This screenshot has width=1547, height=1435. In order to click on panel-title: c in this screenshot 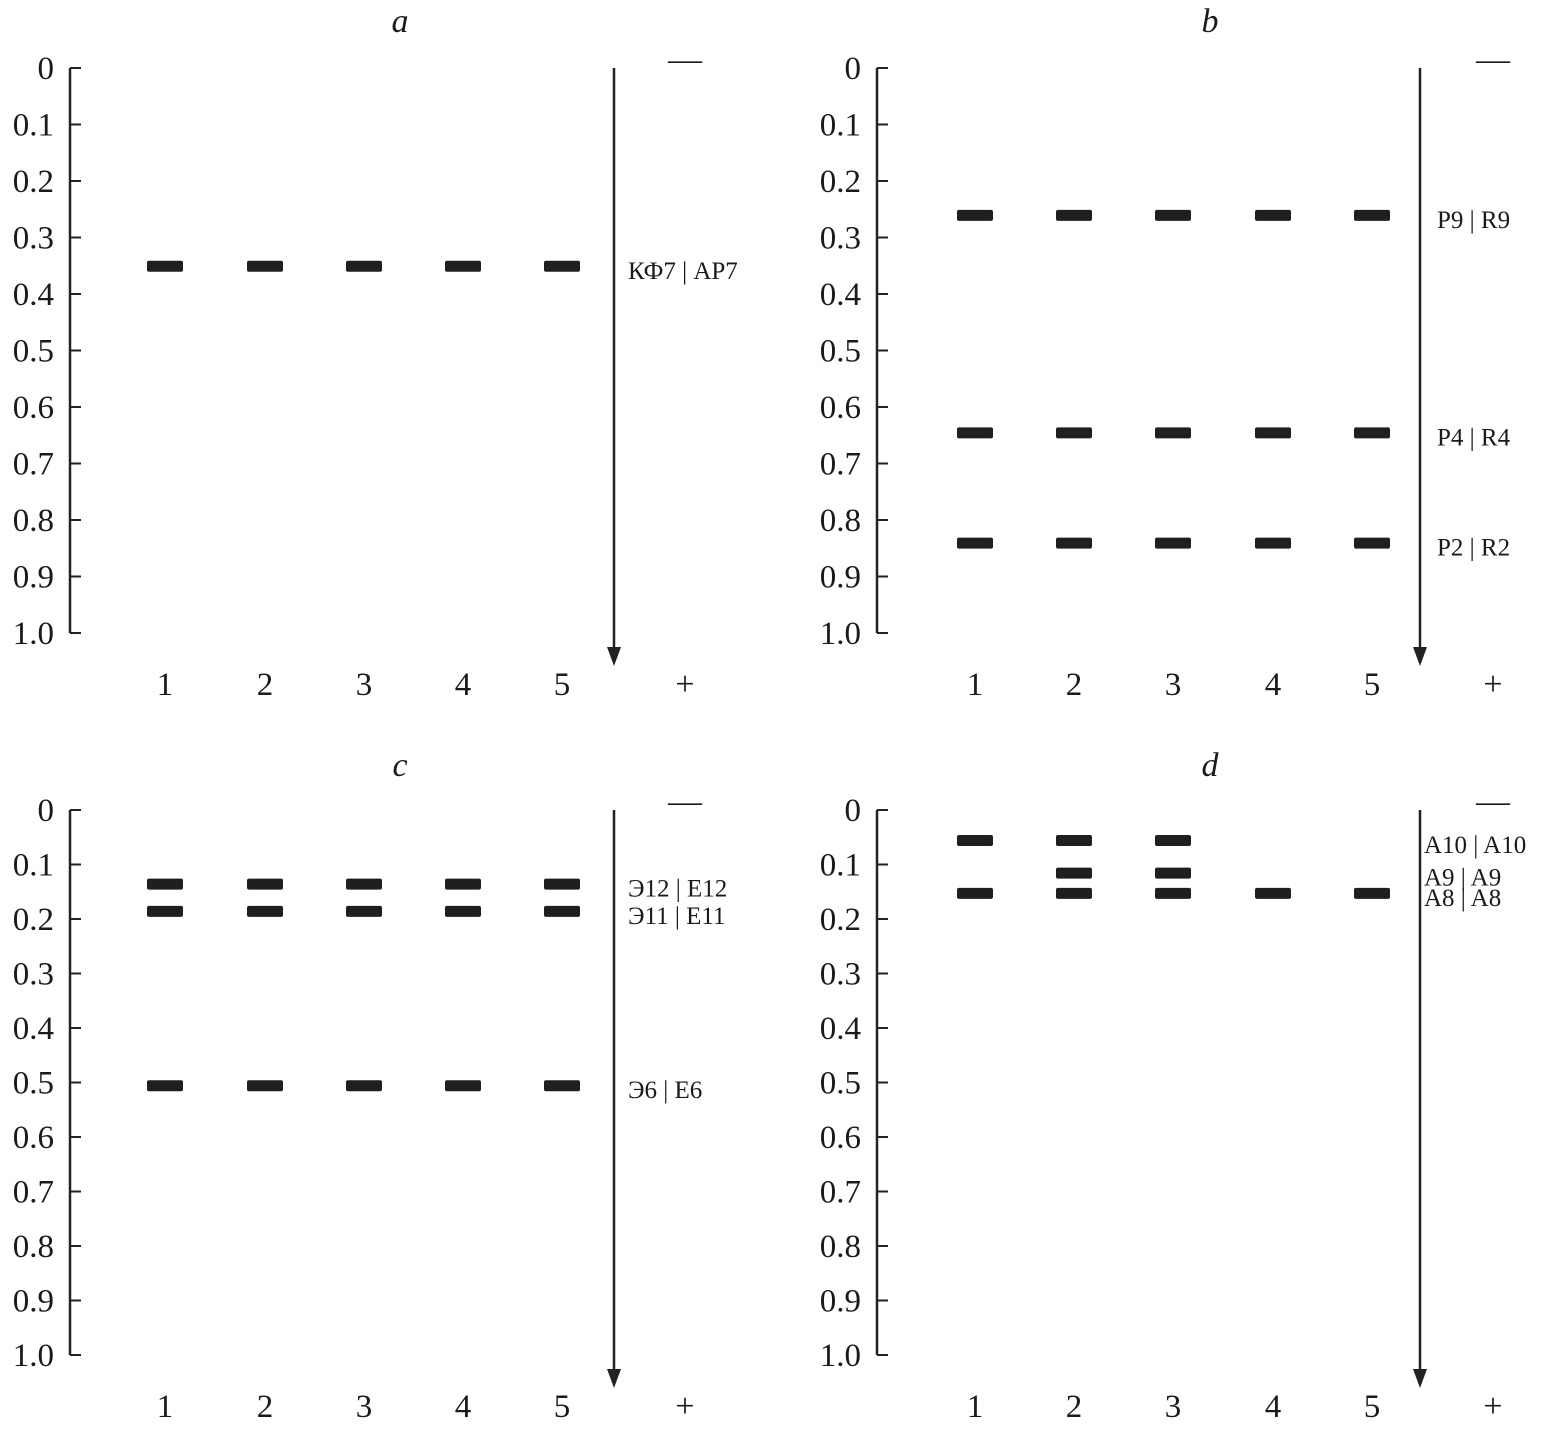, I will do `click(399, 765)`.